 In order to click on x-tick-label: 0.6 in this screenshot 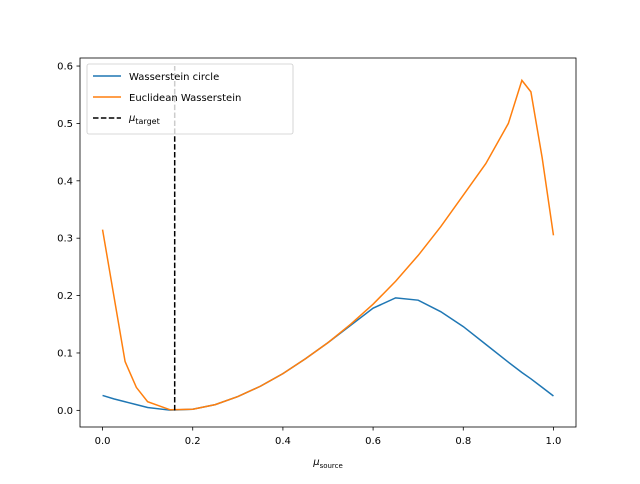, I will do `click(373, 441)`.